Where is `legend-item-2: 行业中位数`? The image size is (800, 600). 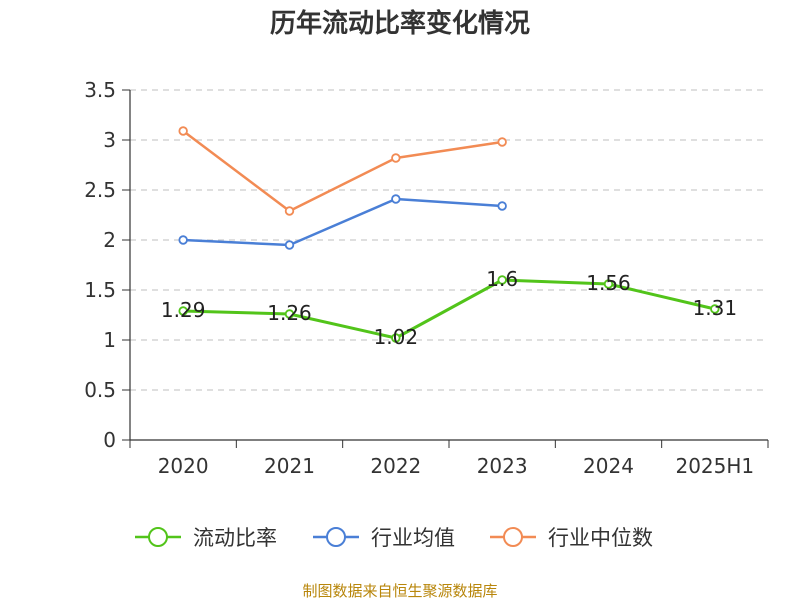 legend-item-2: 行业中位数 is located at coordinates (571, 538).